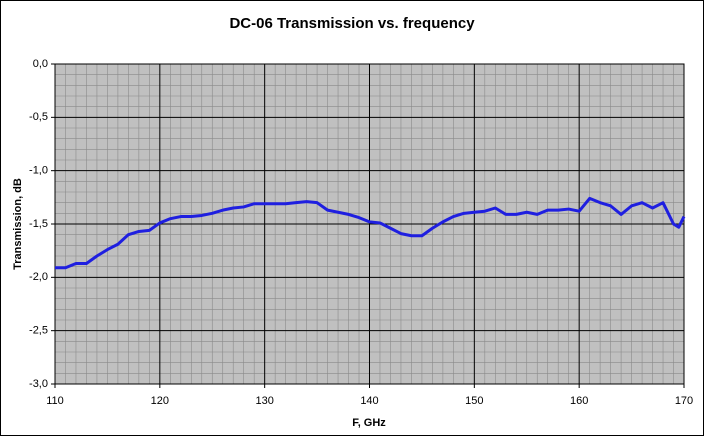 This screenshot has width=705, height=437. I want to click on y-tick-label: -0,5, so click(38, 117).